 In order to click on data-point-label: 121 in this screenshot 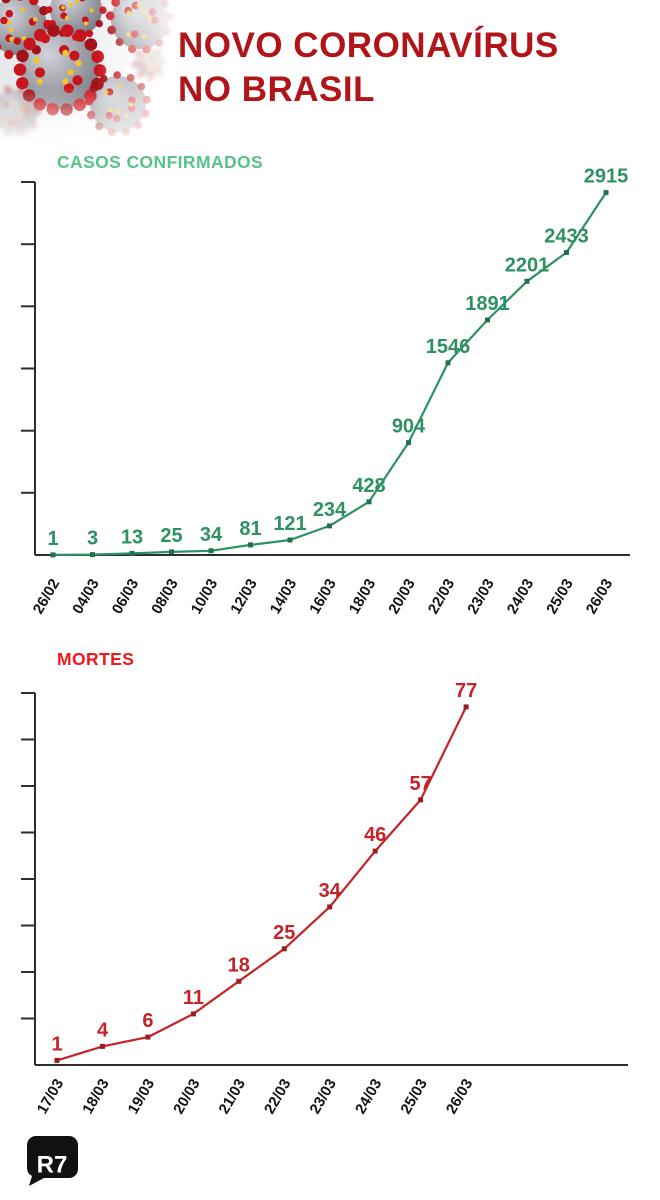, I will do `click(289, 524)`.